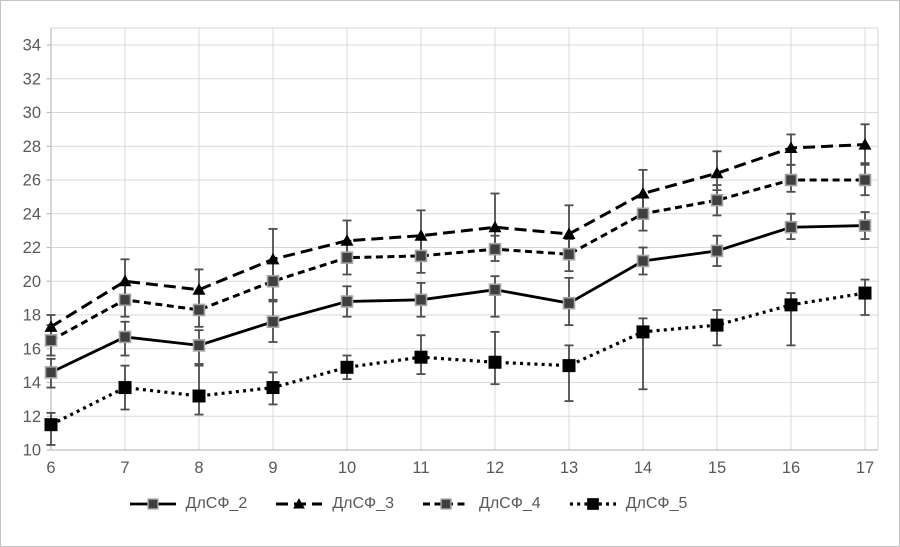 The height and width of the screenshot is (547, 900). Describe the element at coordinates (198, 468) in the screenshot. I see `x-tick-label: 8` at that location.